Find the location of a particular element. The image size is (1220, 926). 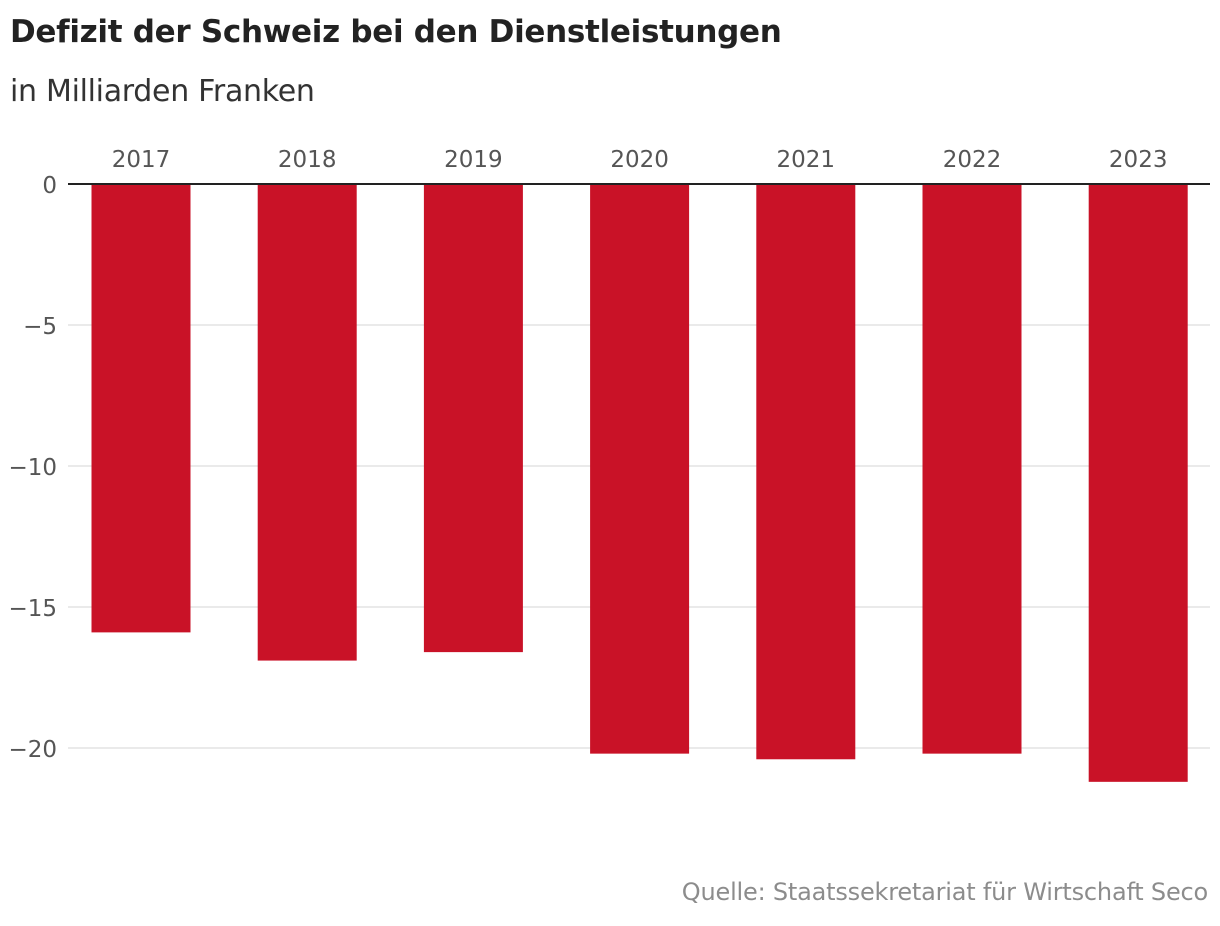

y-tick-label: −5 is located at coordinates (40, 327).